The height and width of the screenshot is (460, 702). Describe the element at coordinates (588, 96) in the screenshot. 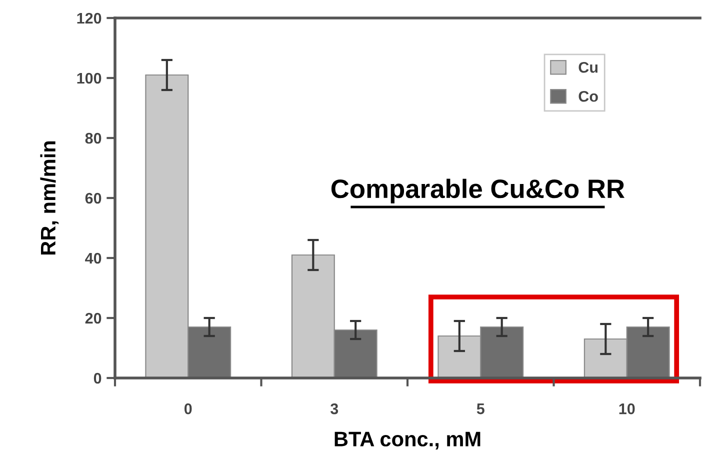

I see `legend-label: Co` at that location.